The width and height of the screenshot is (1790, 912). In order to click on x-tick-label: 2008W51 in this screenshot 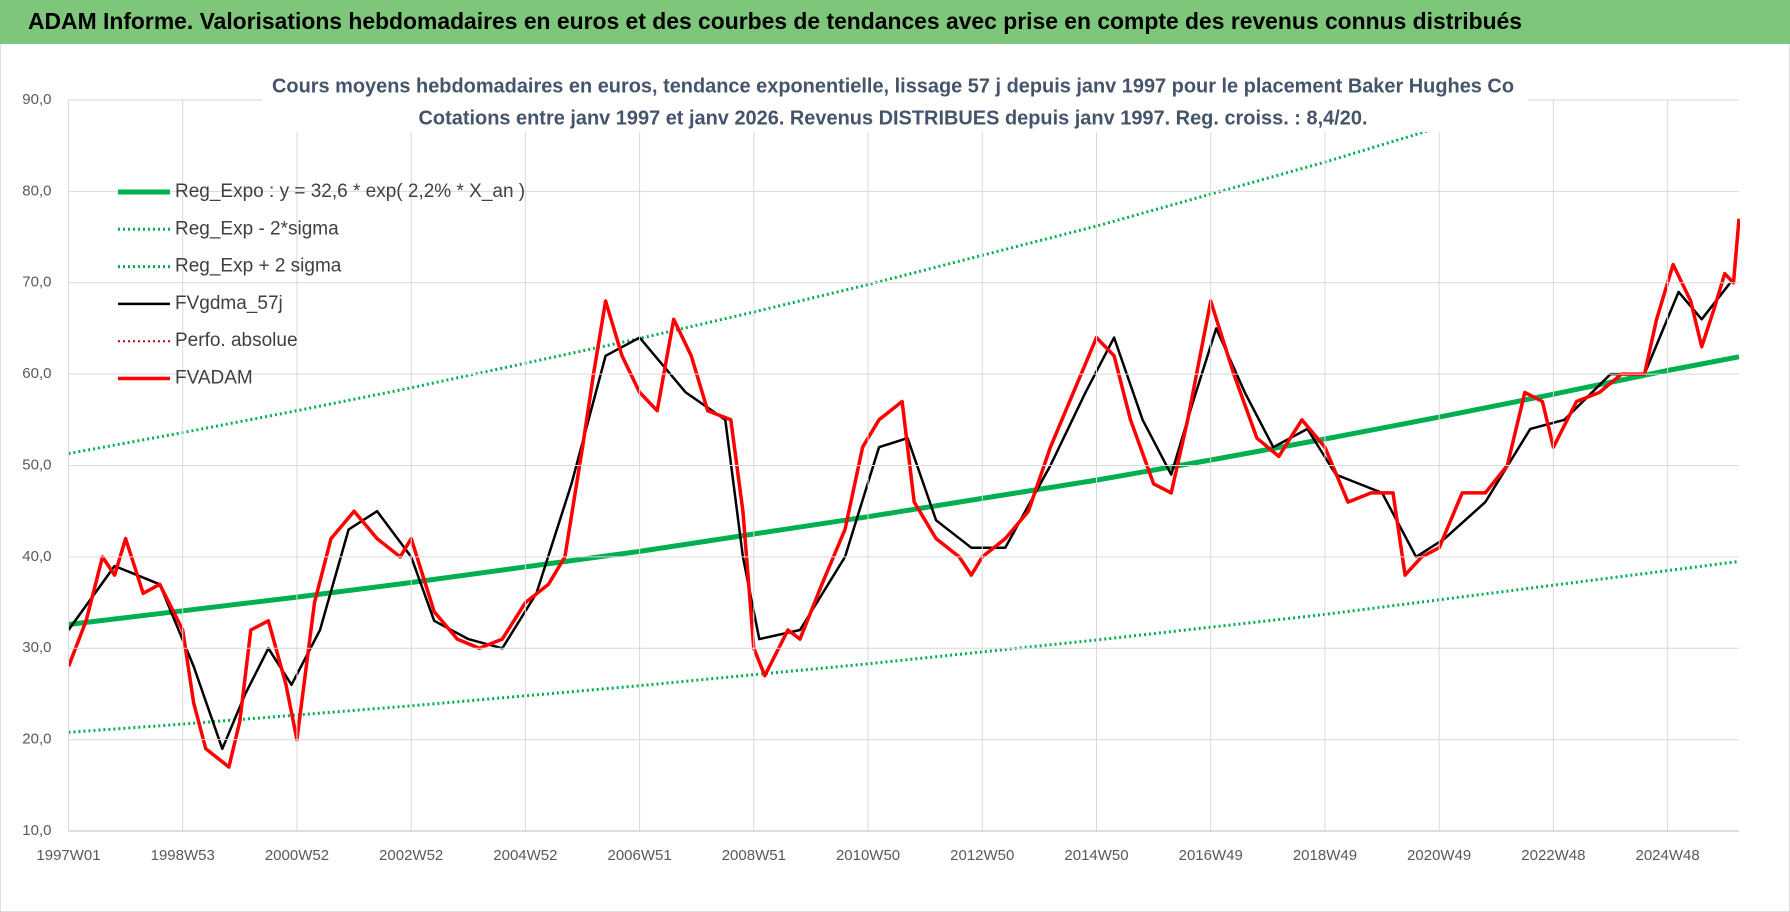, I will do `click(754, 855)`.